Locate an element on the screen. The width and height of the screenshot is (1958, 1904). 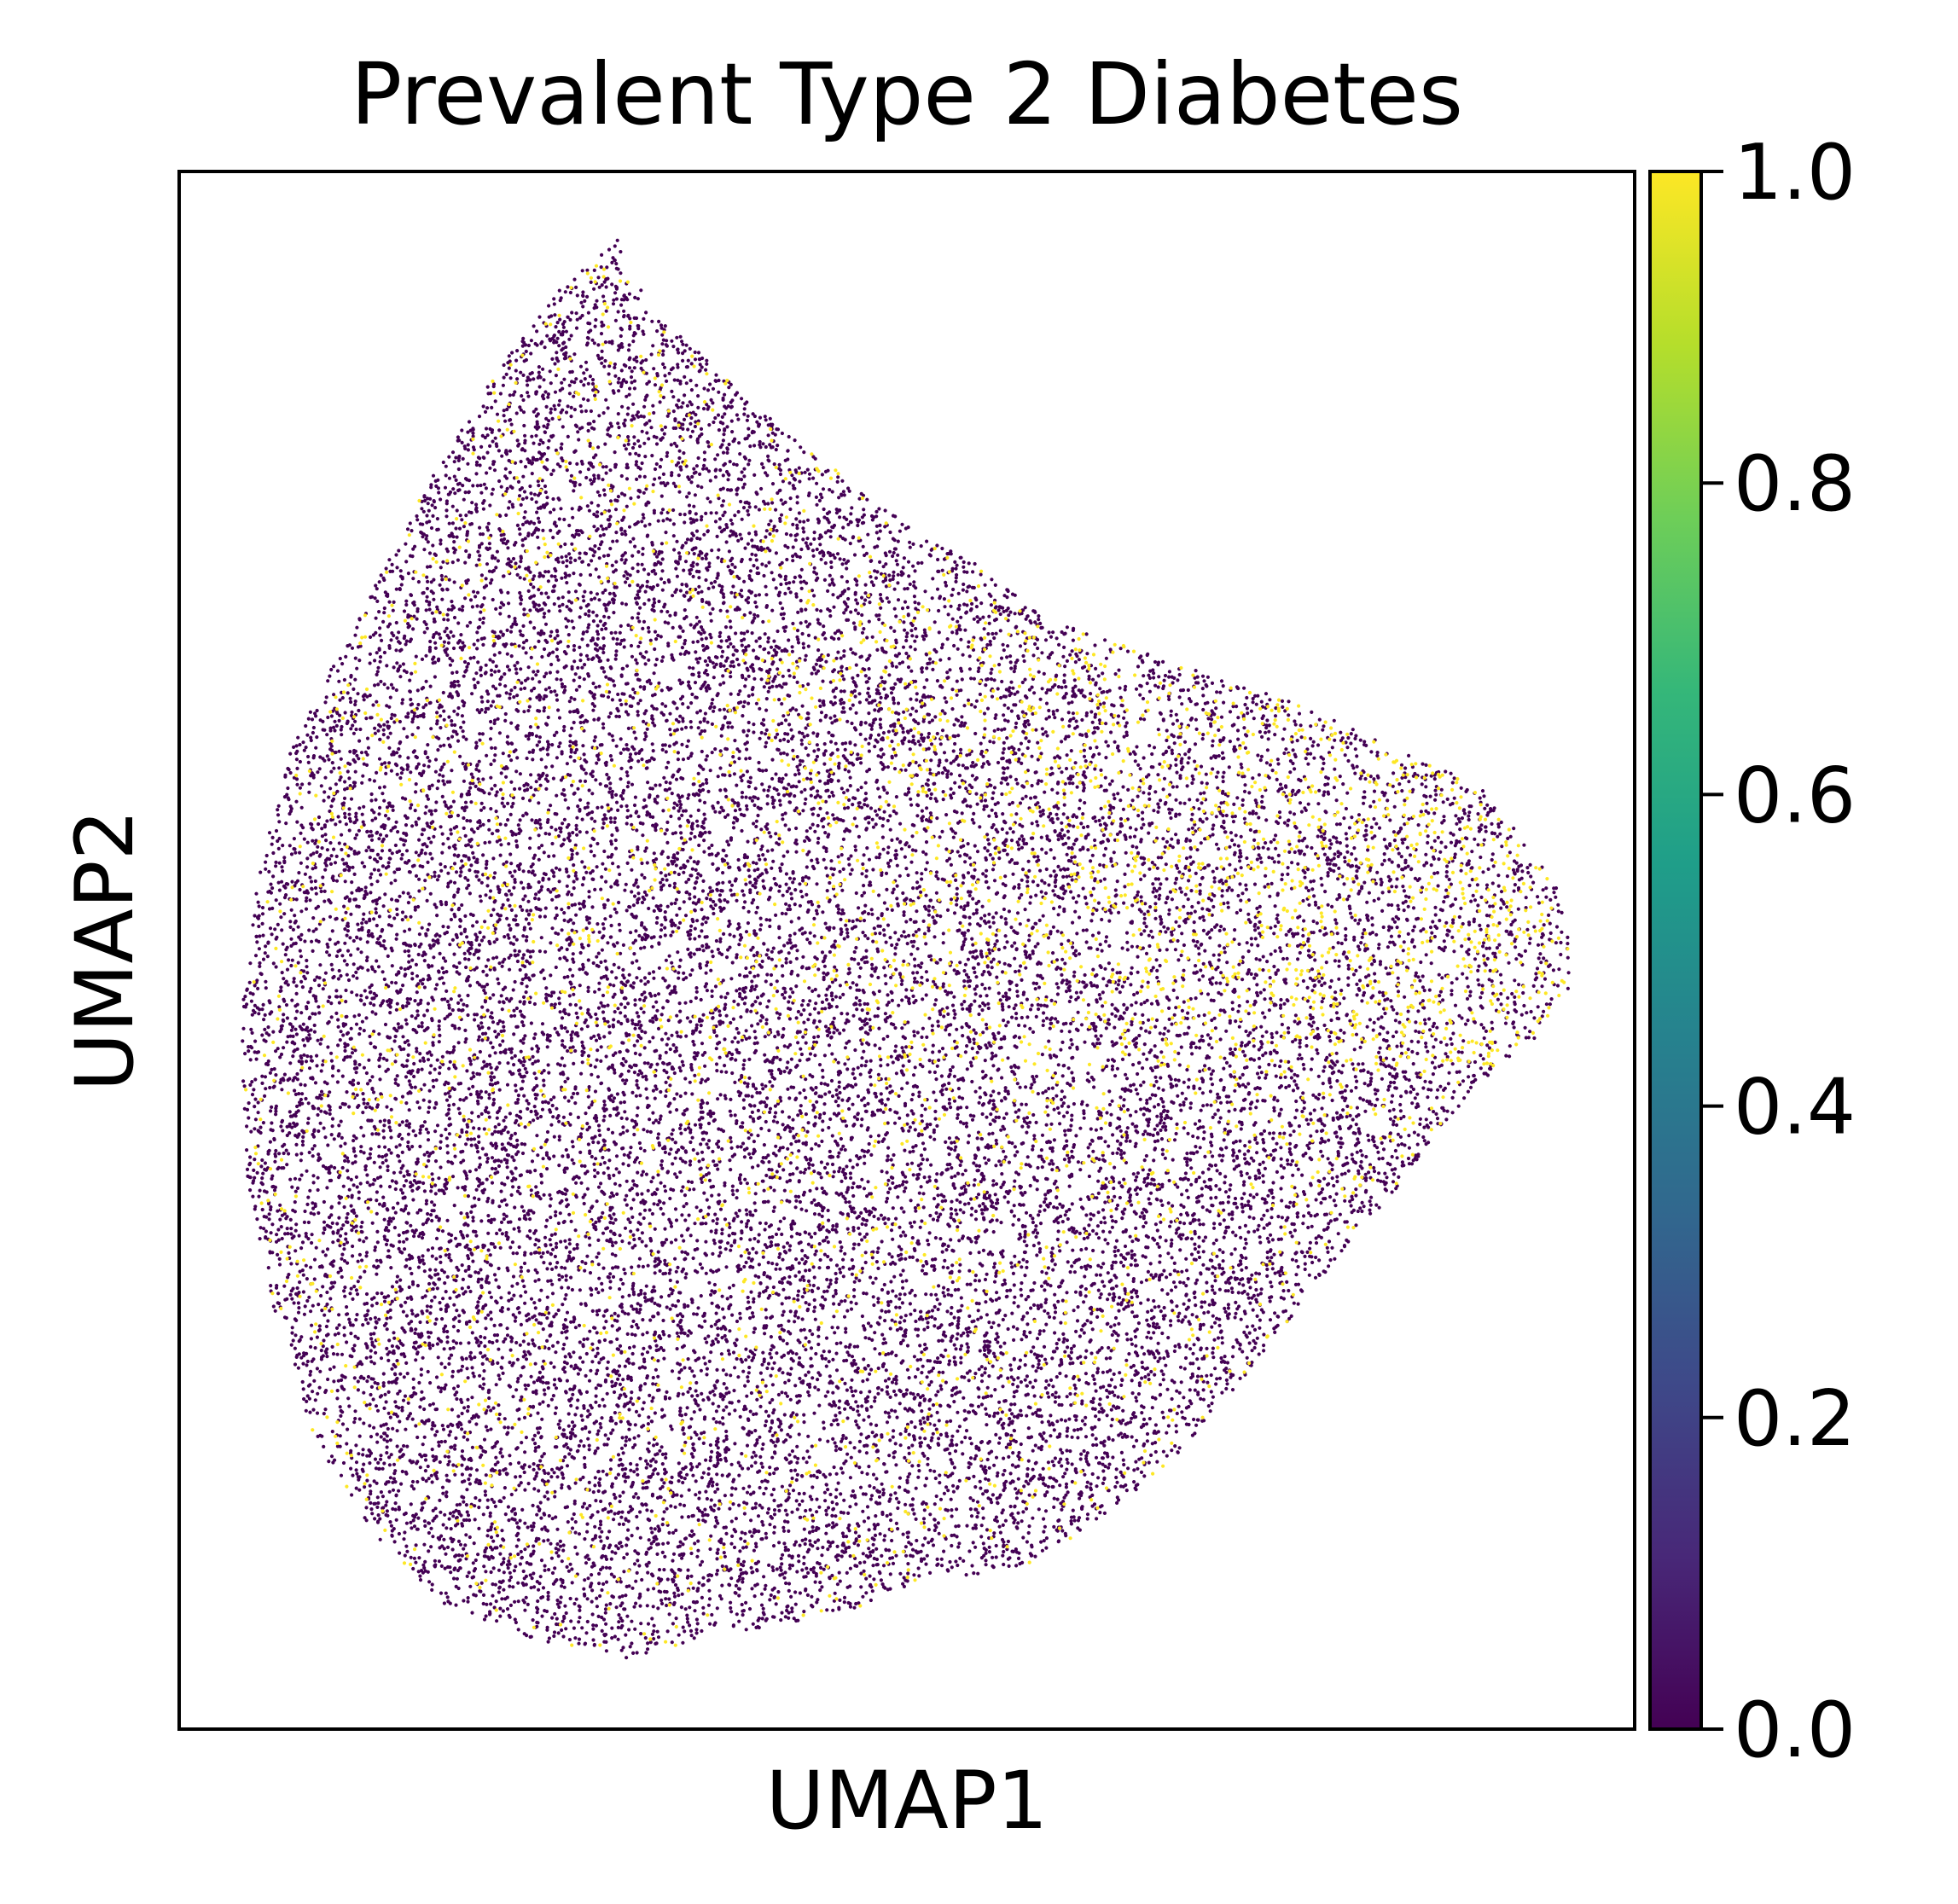
colorbar-tick-label: 0.2 is located at coordinates (1795, 1419).